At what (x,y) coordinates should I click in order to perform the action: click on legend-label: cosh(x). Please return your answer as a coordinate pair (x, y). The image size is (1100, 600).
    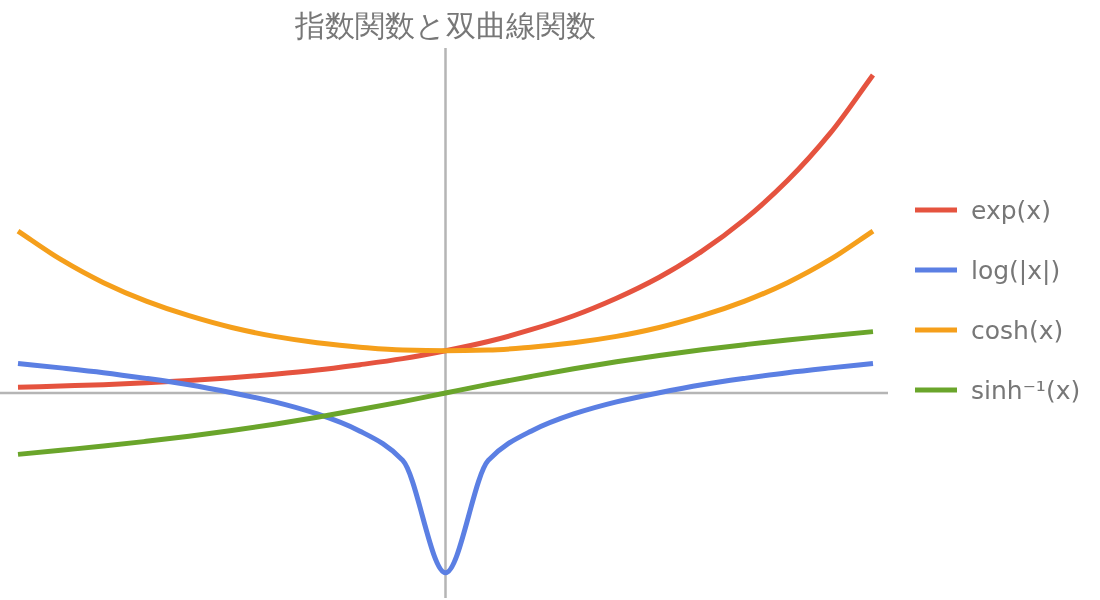
    Looking at the image, I should click on (1017, 330).